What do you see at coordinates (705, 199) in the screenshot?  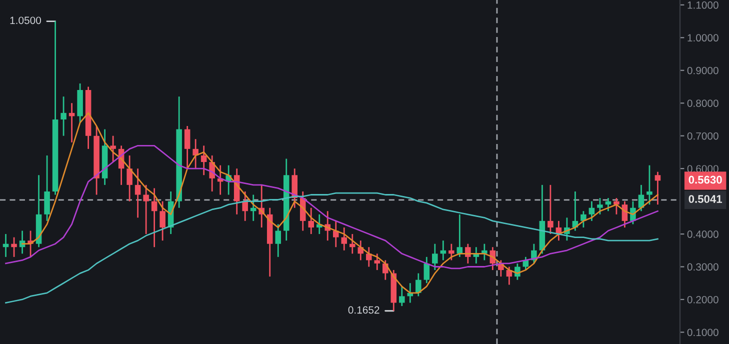 I see `ref-line-label: 0.5041` at bounding box center [705, 199].